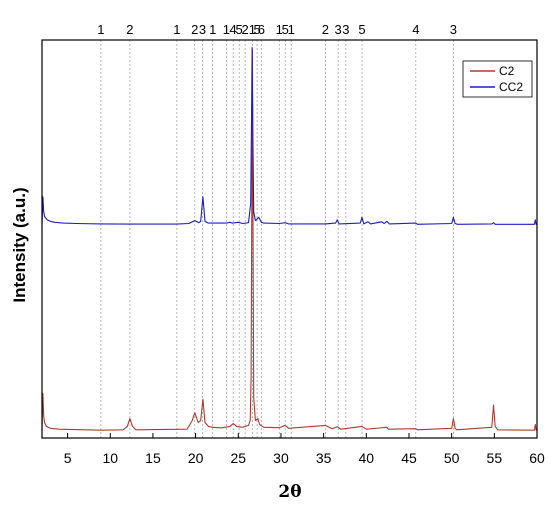 This screenshot has height=510, width=550. I want to click on legend-label-cc2: CC2, so click(511, 87).